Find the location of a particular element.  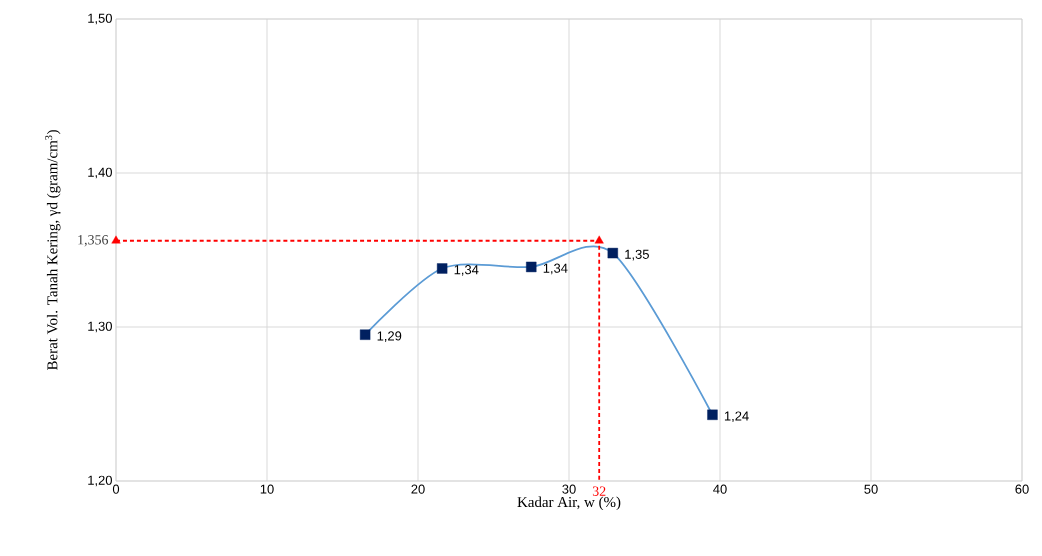

x-tick-label: 50 is located at coordinates (871, 489).